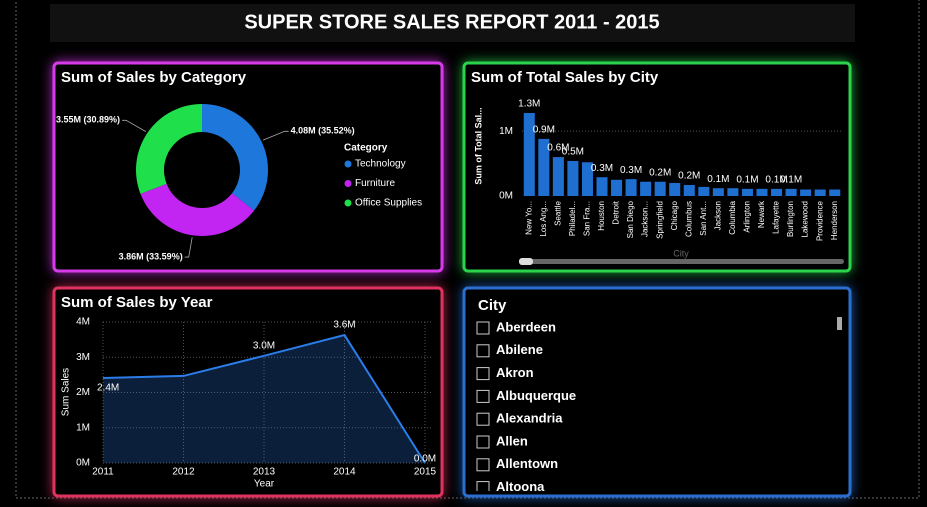  What do you see at coordinates (558, 148) in the screenshot?
I see `data-label: 0.6M` at bounding box center [558, 148].